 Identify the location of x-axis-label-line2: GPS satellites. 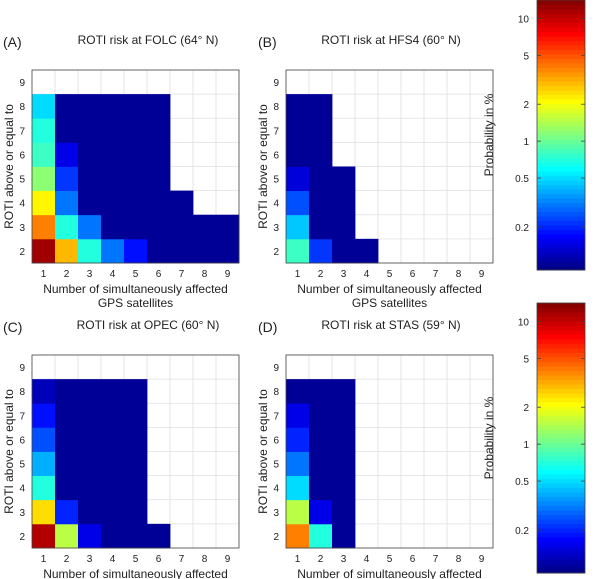
(135, 303).